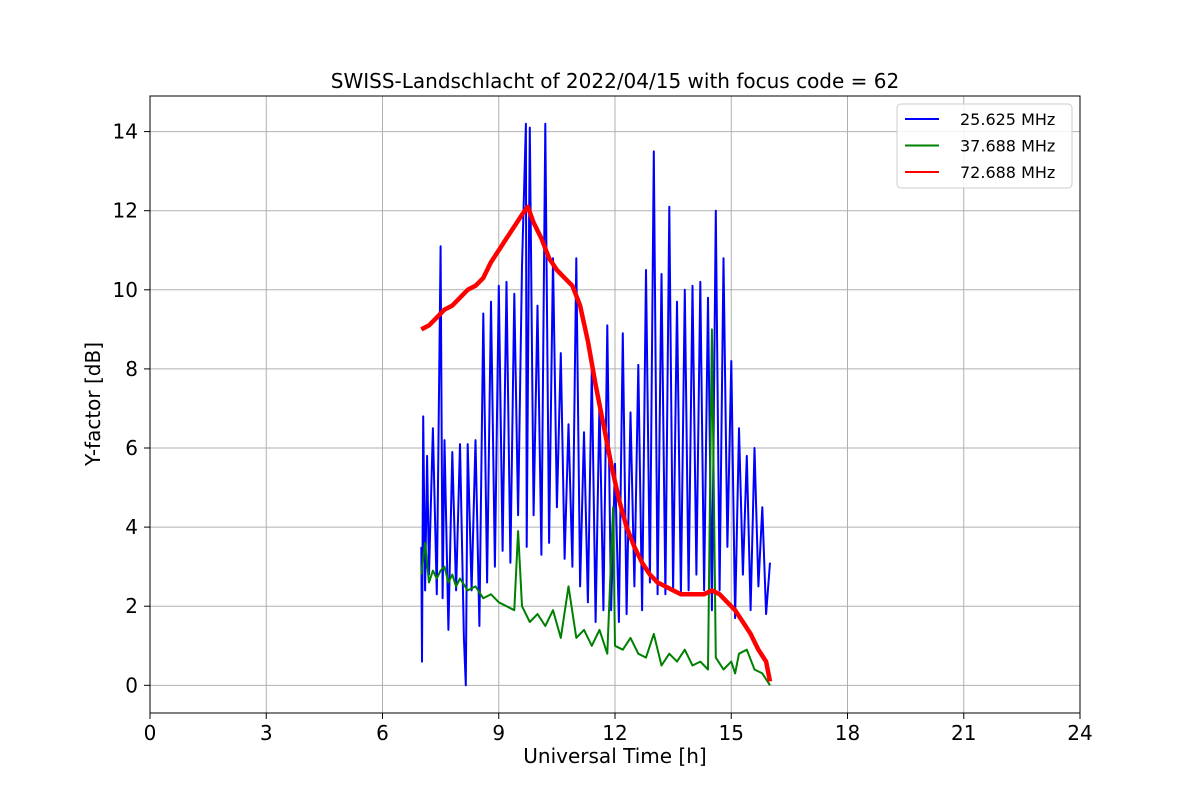  I want to click on legend-items: 25.625 MHz 37.688 MHz 72.688 MHz, so click(980, 146).